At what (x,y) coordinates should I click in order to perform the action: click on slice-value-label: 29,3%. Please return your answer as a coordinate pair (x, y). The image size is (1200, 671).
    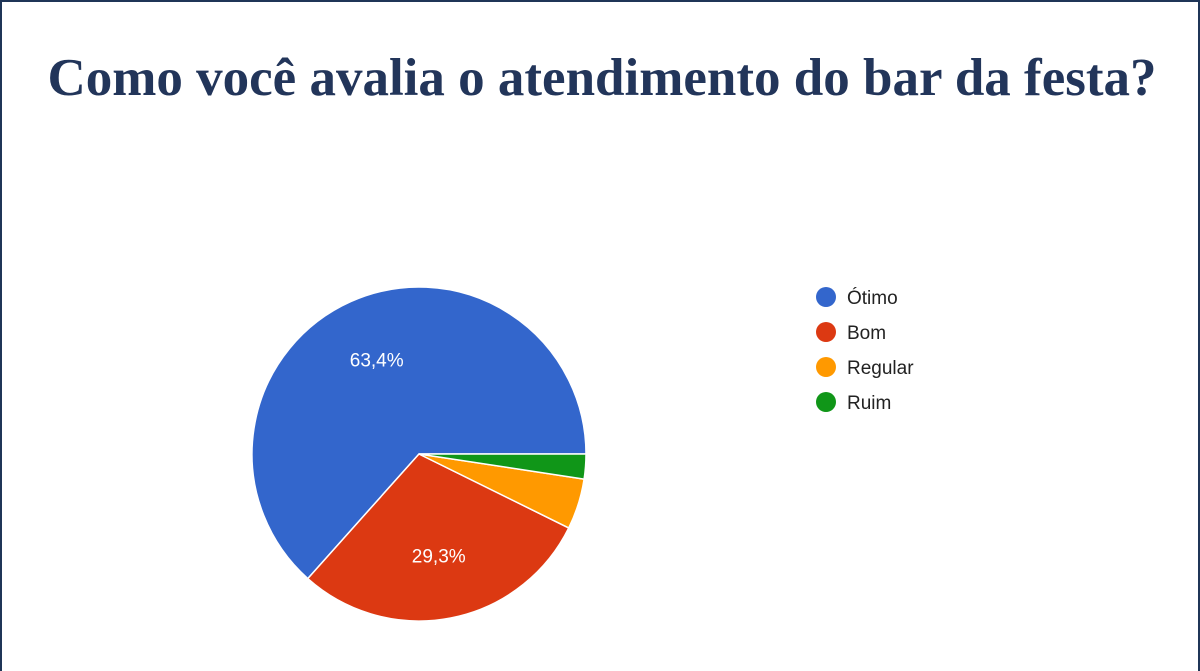
    Looking at the image, I should click on (439, 557).